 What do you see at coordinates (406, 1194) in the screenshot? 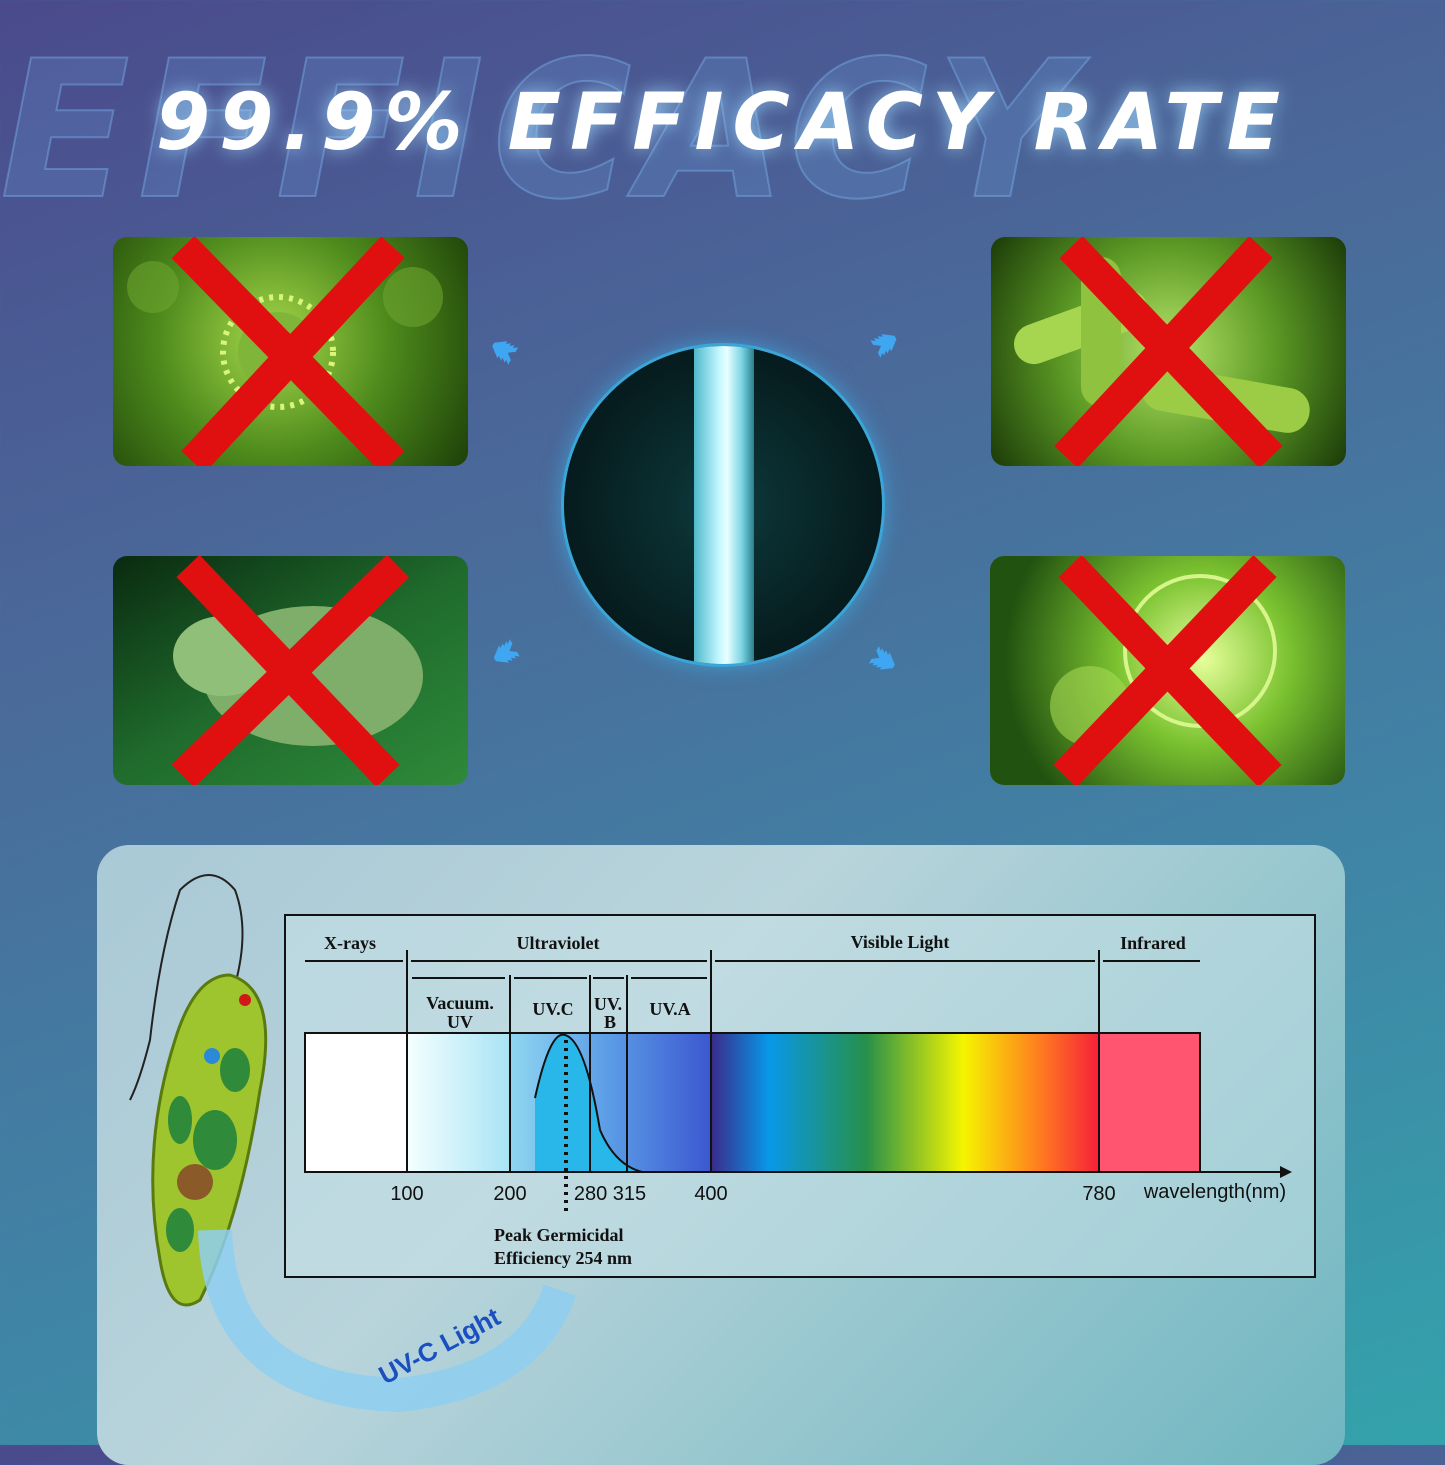
I see `tick-label: 100` at bounding box center [406, 1194].